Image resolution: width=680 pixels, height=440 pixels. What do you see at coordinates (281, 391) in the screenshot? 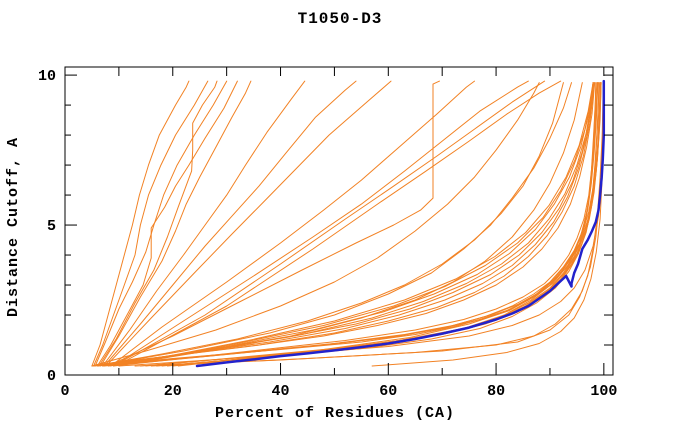
I see `x-tick-label: 40` at bounding box center [281, 391].